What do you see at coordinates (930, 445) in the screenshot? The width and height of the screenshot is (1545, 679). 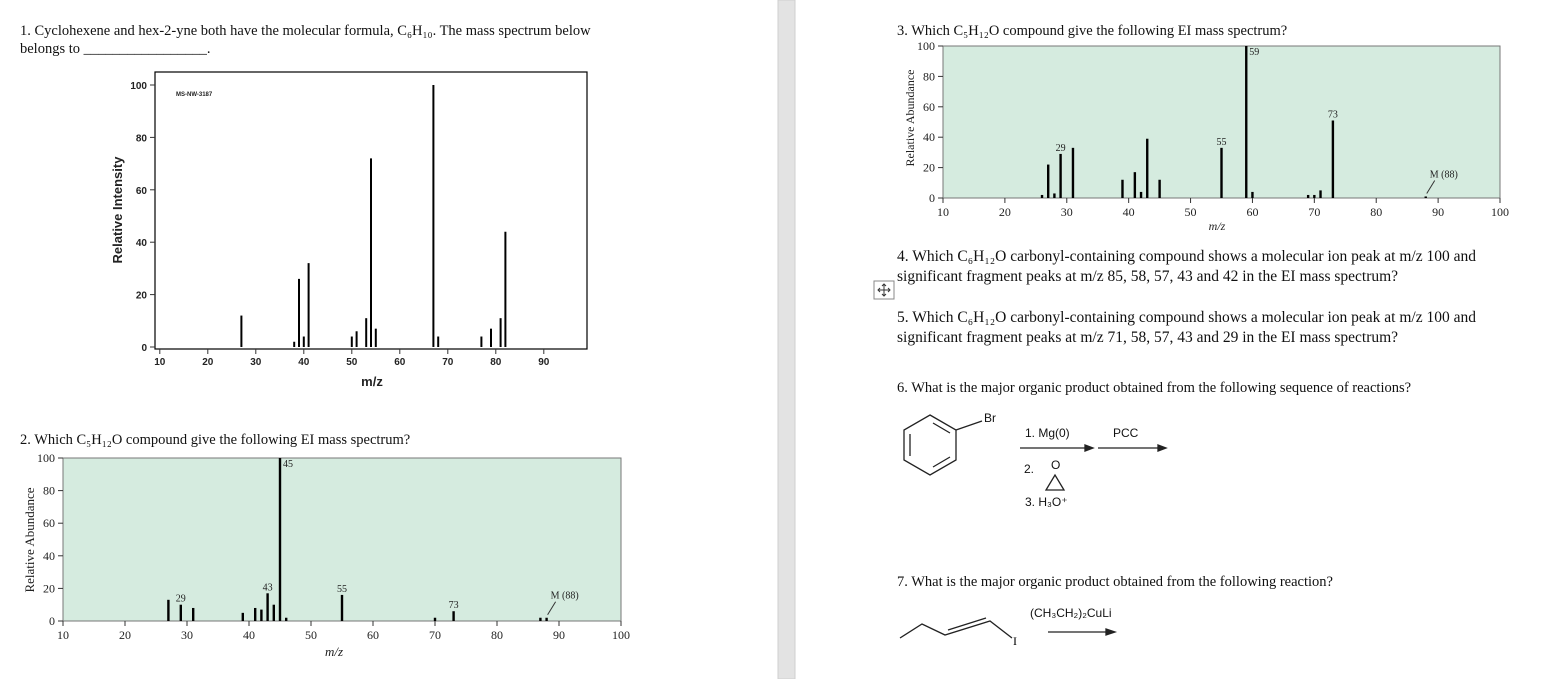 I see `benzene-double-bonds` at bounding box center [930, 445].